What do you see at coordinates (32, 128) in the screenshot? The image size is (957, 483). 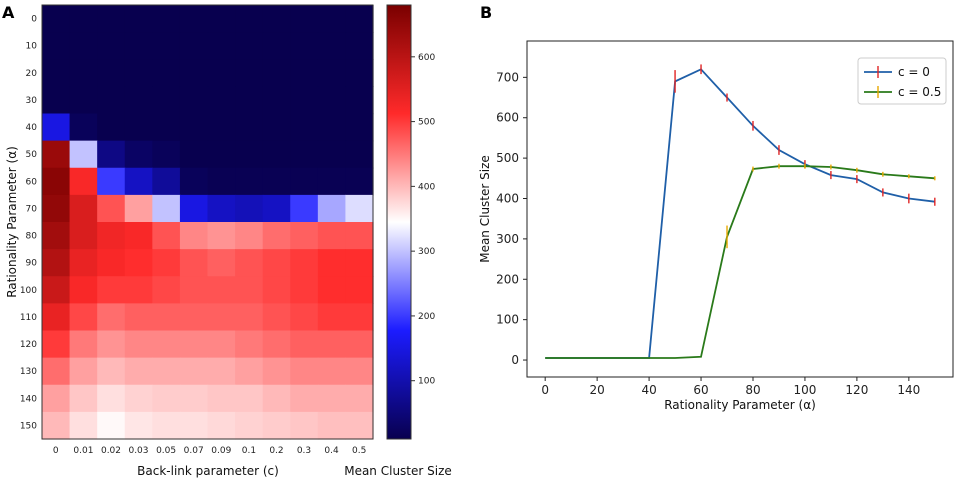 I see `heatmap-y-tick-label: 40` at bounding box center [32, 128].